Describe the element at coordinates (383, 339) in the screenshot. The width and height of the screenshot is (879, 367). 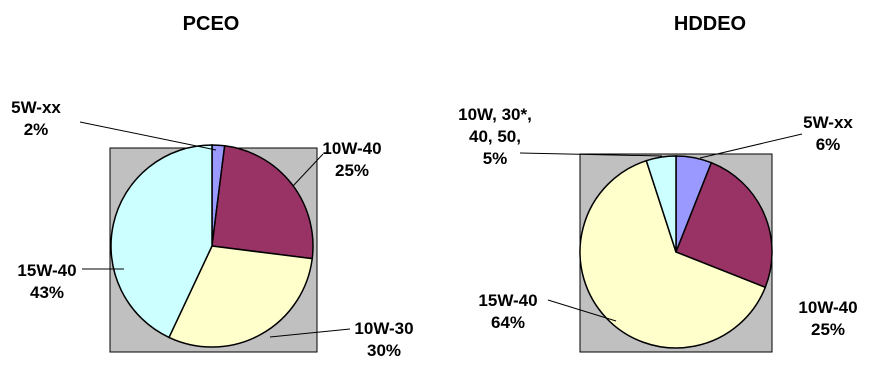
I see `pceo-label-2: 10W-30 30%` at that location.